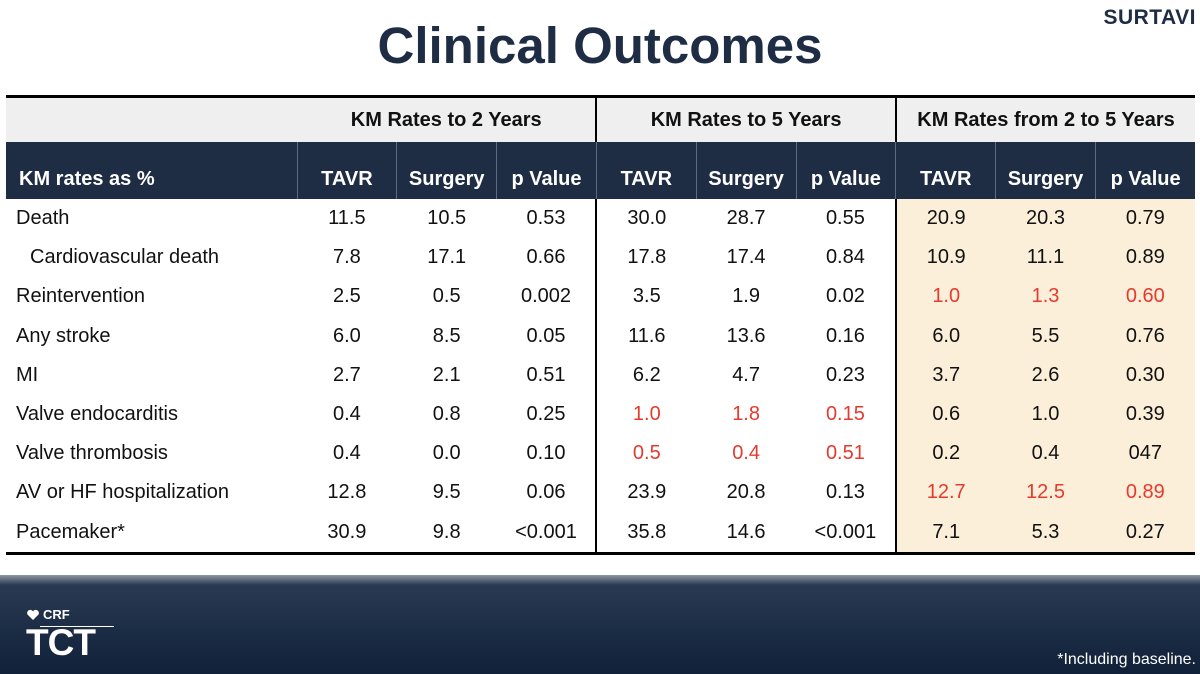 The image size is (1200, 674). What do you see at coordinates (646, 297) in the screenshot?
I see `table-cell: 3.5` at bounding box center [646, 297].